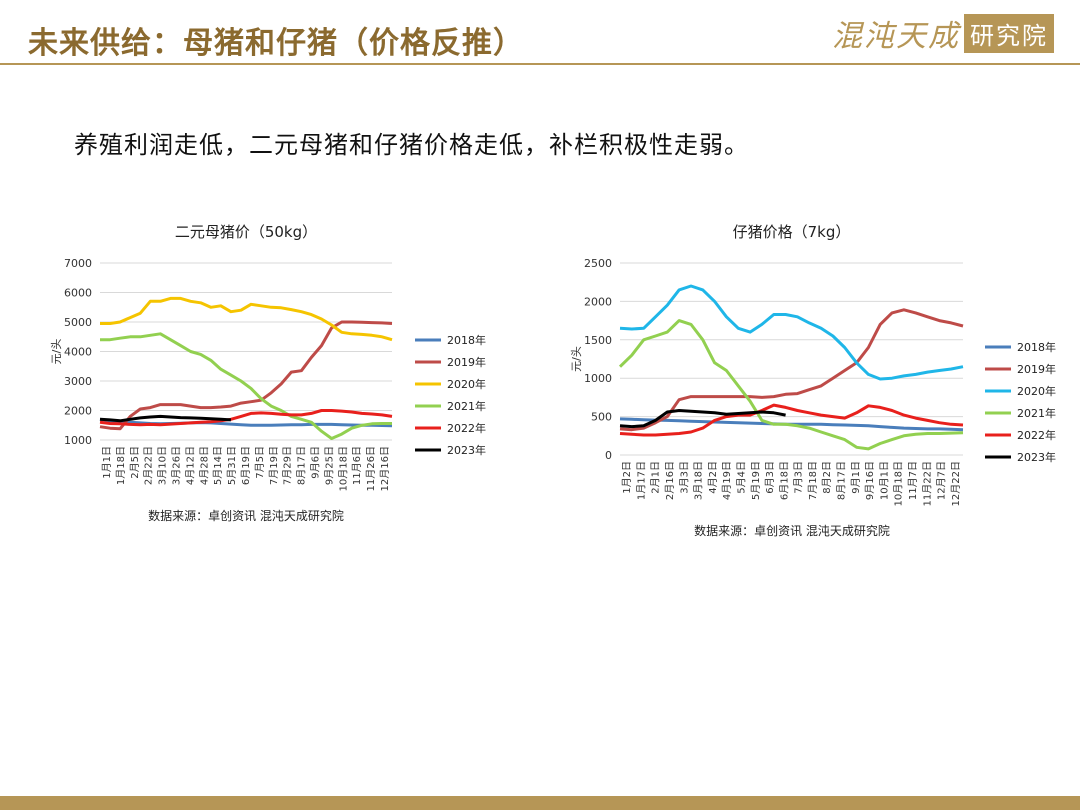 The height and width of the screenshot is (810, 1080). What do you see at coordinates (190, 465) in the screenshot?
I see `x-tick-label: 4月12日` at bounding box center [190, 465].